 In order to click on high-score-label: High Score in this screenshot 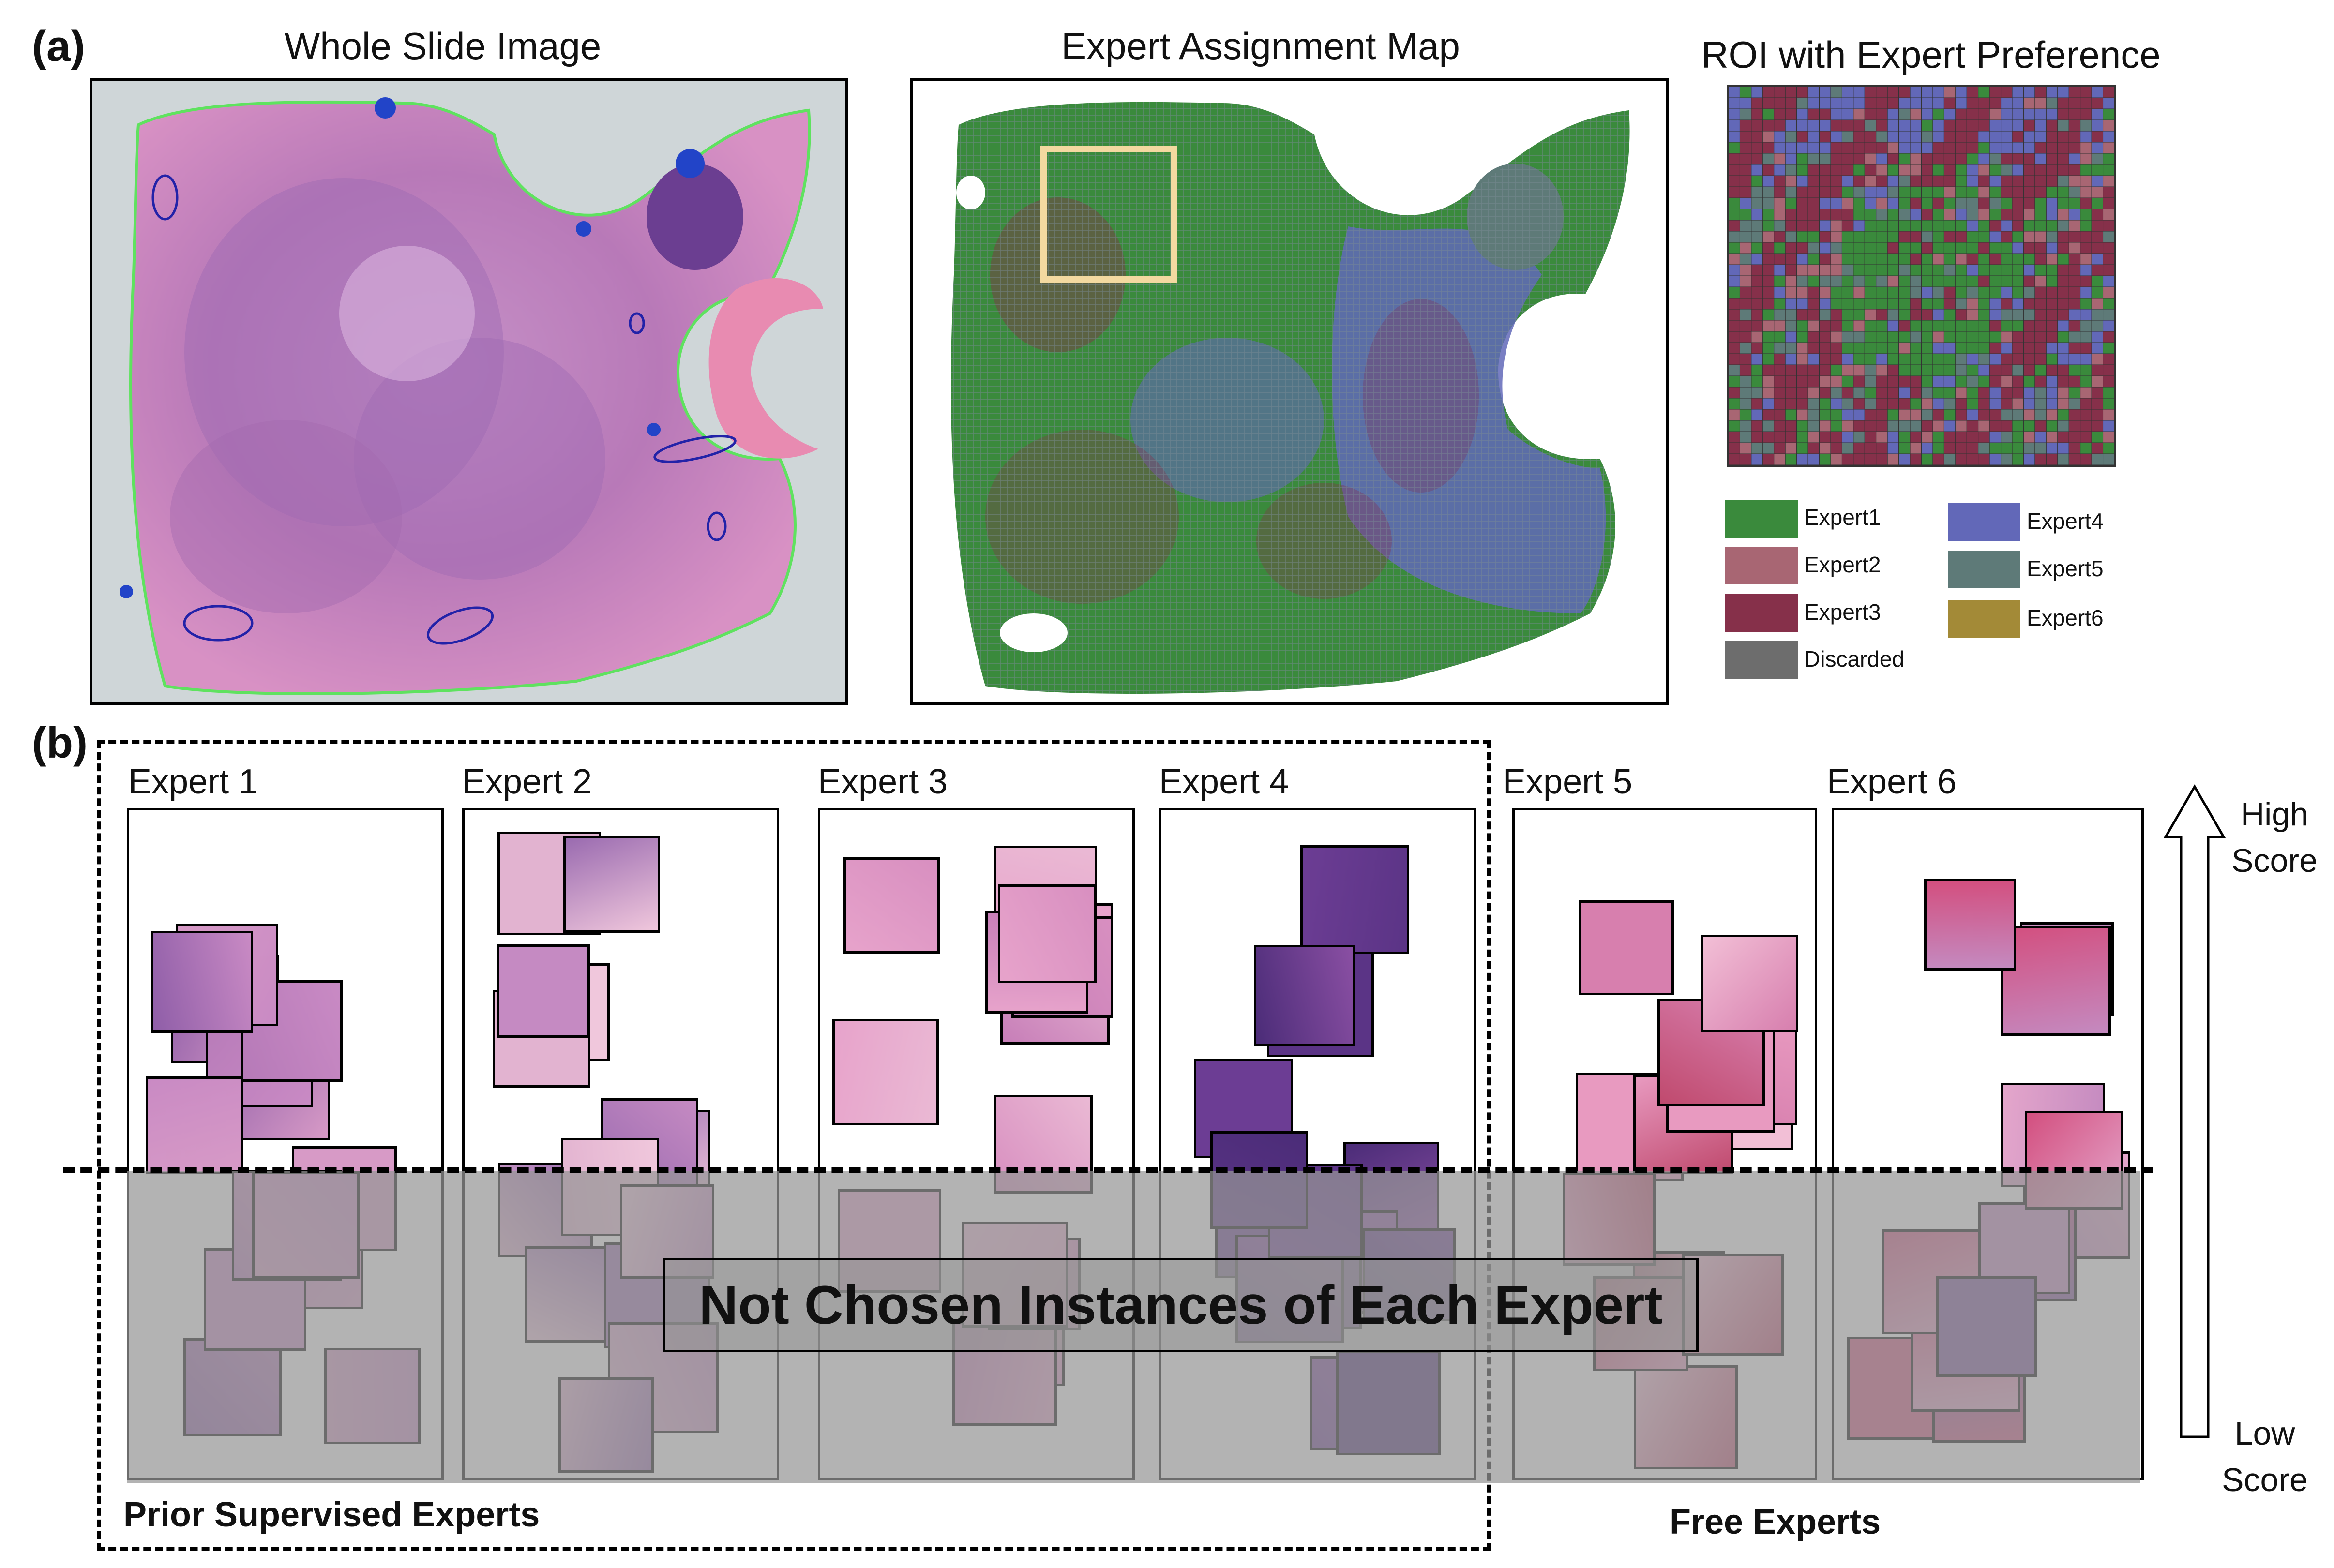, I will do `click(2274, 837)`.